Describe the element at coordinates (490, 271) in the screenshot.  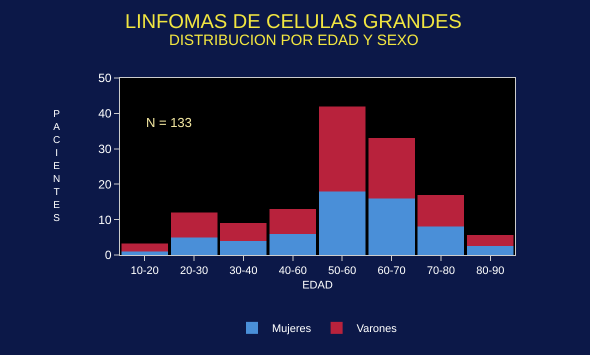
I see `x-tick-label: 80-90` at that location.